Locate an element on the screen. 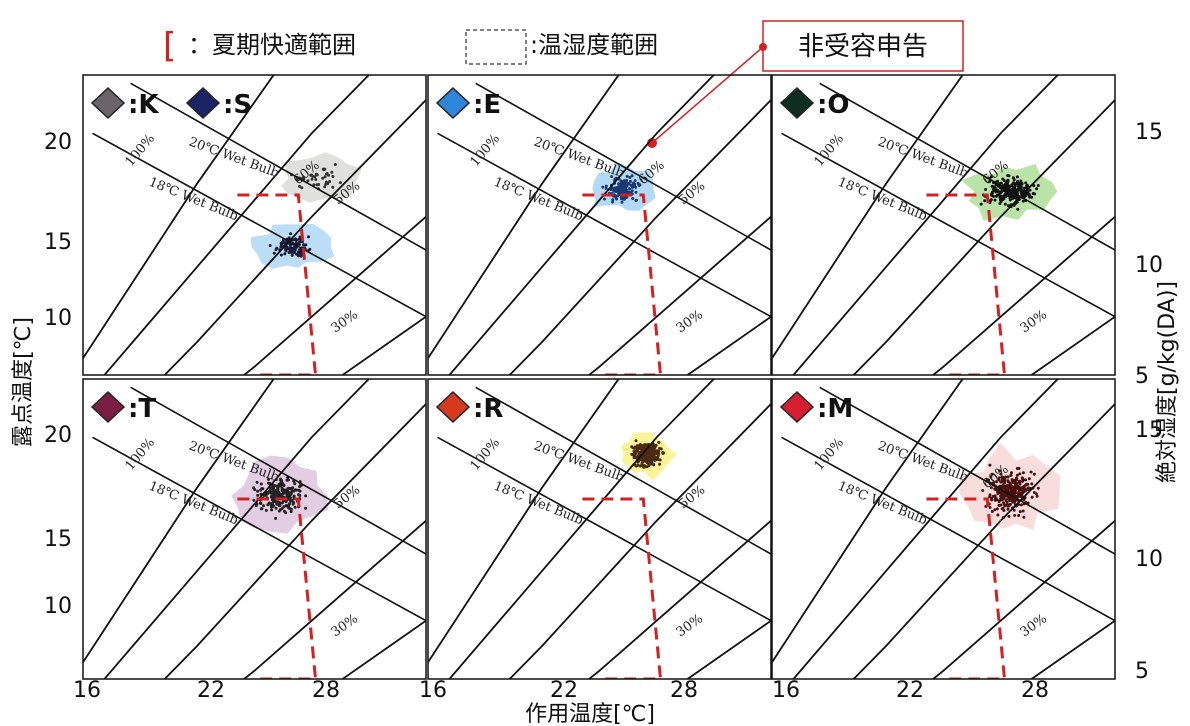 This screenshot has width=1190, height=726. rh50-label: 50% is located at coordinates (692, 498).